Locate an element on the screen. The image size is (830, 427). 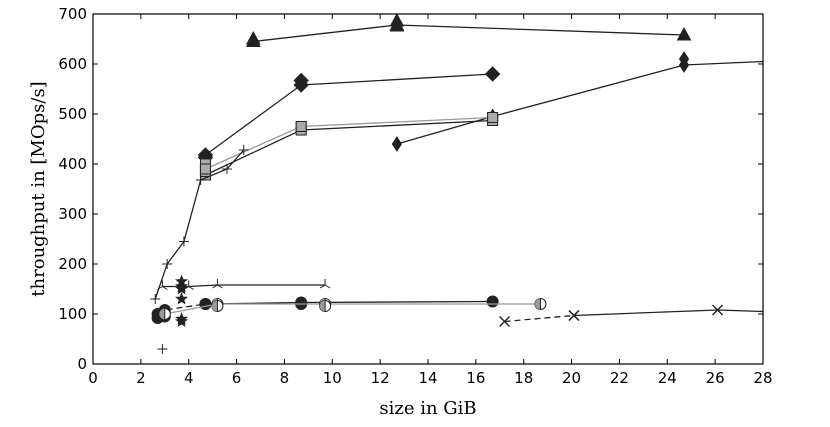
y-tick-label: 400 is located at coordinates (72, 164).